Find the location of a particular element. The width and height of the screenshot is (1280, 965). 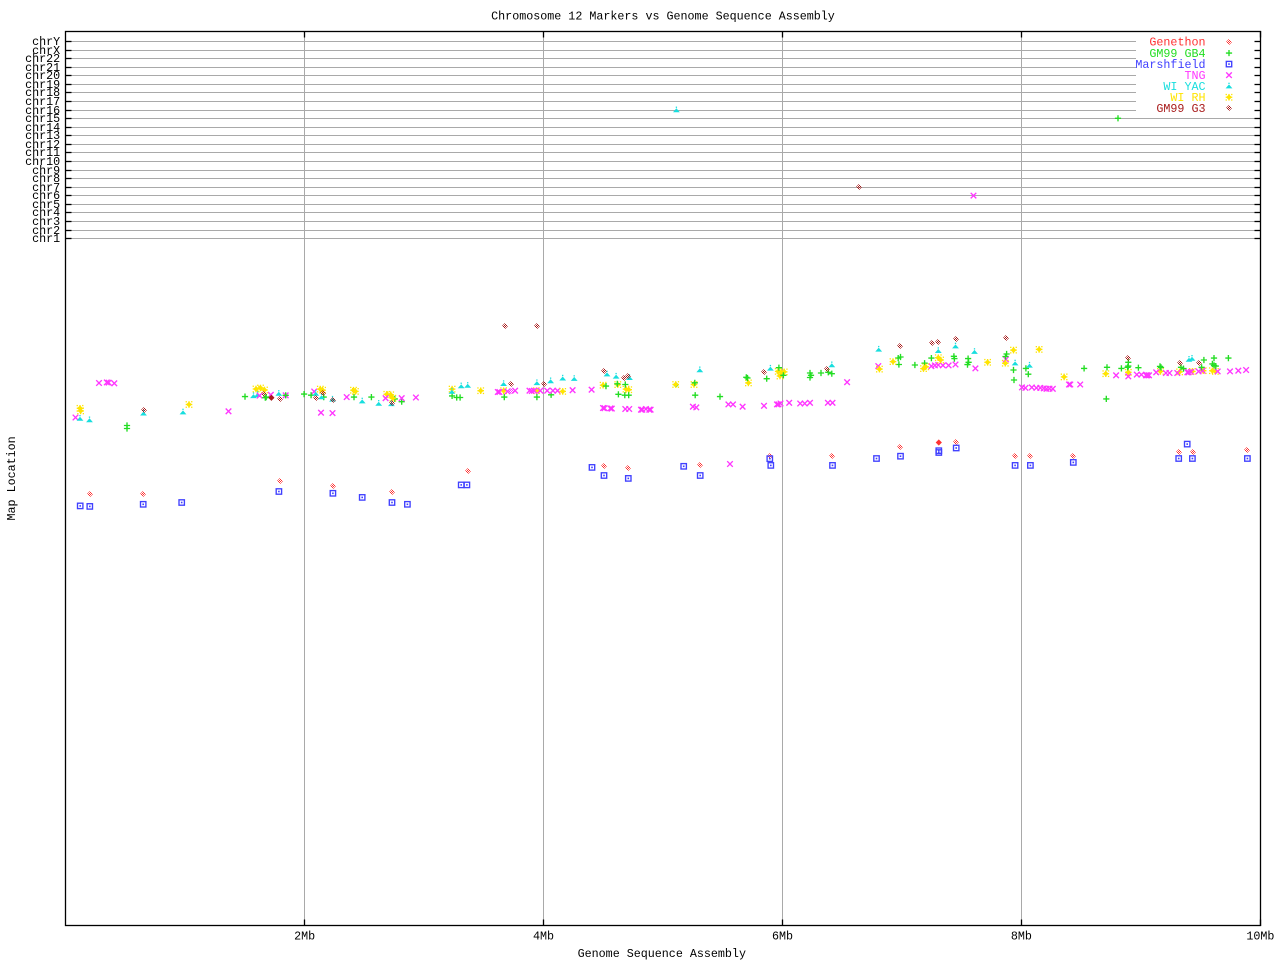

svg-text: chr18 is located at coordinates (42, 93).